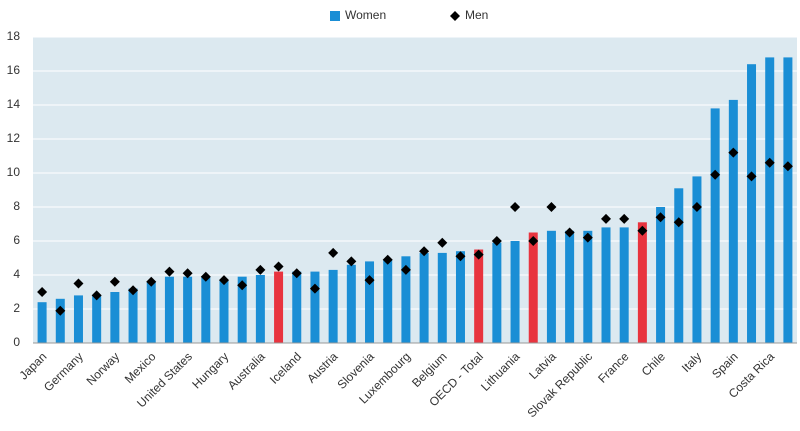 The width and height of the screenshot is (800, 431). Describe the element at coordinates (14, 36) in the screenshot. I see `y-tick-label: 18` at that location.